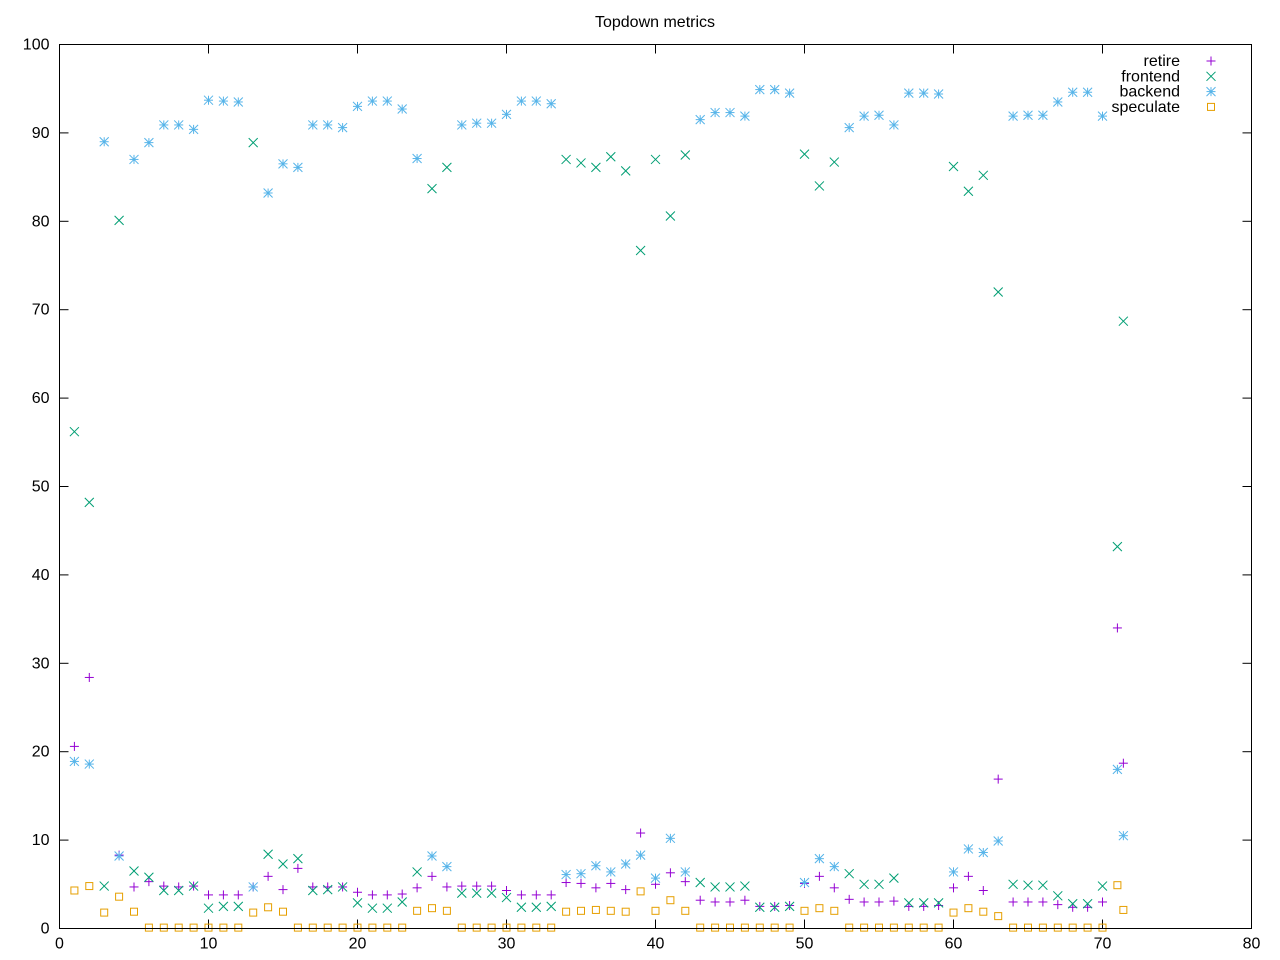 Image resolution: width=1280 pixels, height=960 pixels. Describe the element at coordinates (1150, 76) in the screenshot. I see `legend-label: frontend` at that location.